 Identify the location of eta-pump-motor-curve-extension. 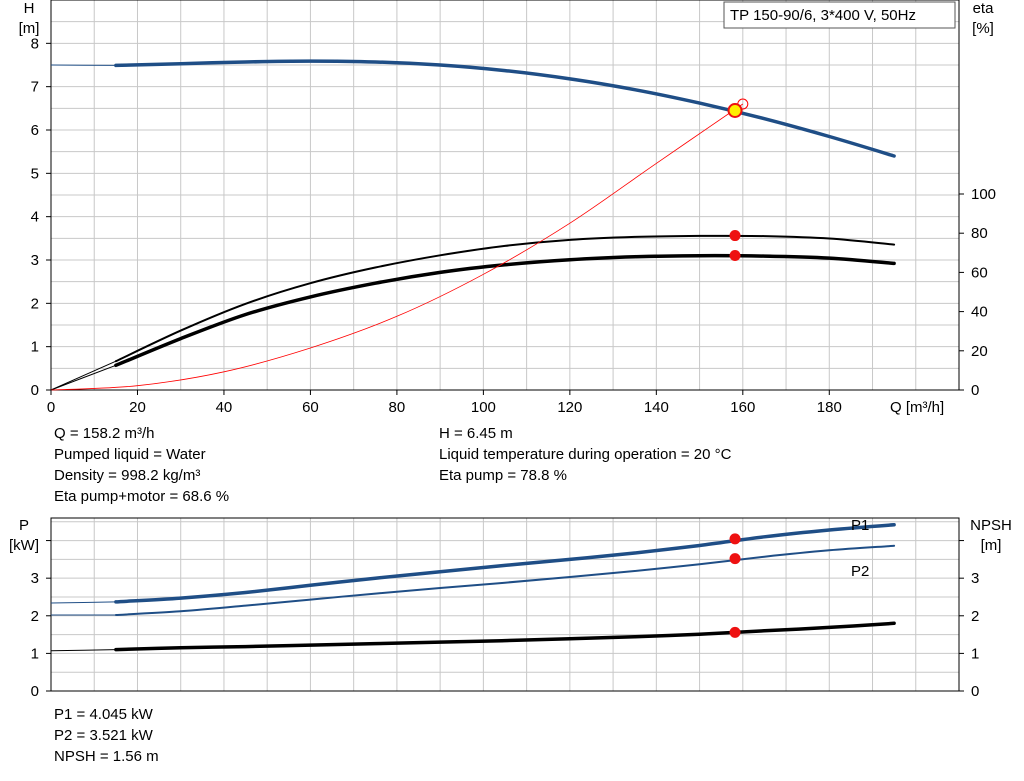
(83, 377).